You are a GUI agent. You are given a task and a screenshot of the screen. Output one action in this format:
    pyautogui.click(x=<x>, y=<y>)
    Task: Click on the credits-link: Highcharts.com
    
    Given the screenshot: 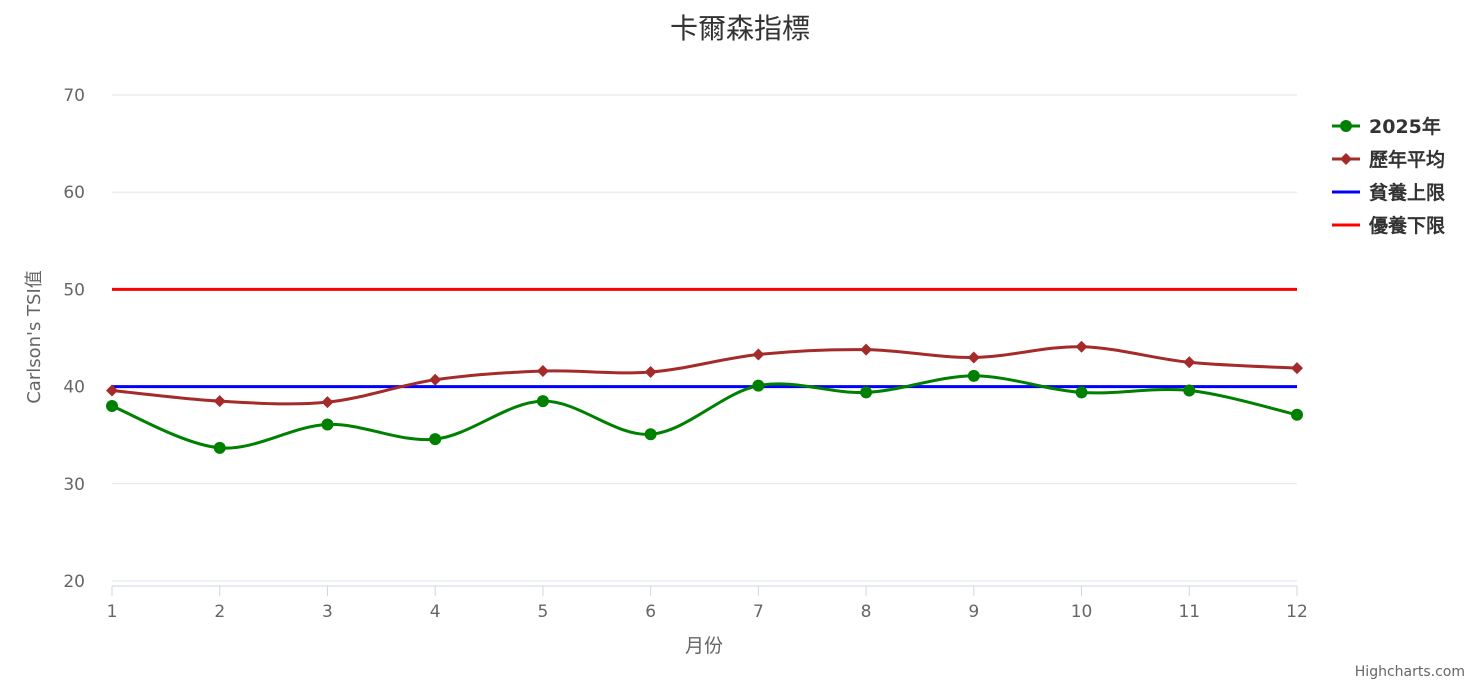 What is the action you would take?
    pyautogui.click(x=1409, y=672)
    